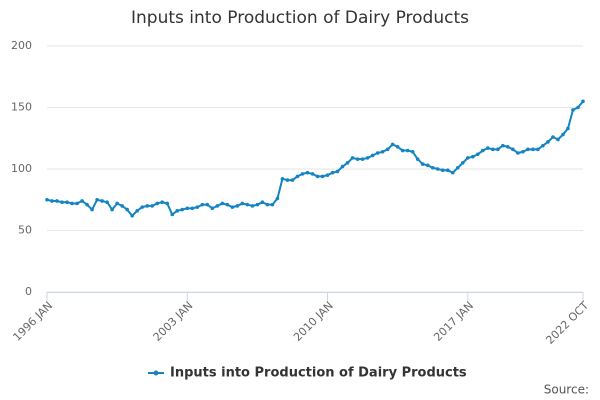 This screenshot has height=400, width=600. Describe the element at coordinates (313, 321) in the screenshot. I see `x-tick-label: 2010 JAN` at that location.